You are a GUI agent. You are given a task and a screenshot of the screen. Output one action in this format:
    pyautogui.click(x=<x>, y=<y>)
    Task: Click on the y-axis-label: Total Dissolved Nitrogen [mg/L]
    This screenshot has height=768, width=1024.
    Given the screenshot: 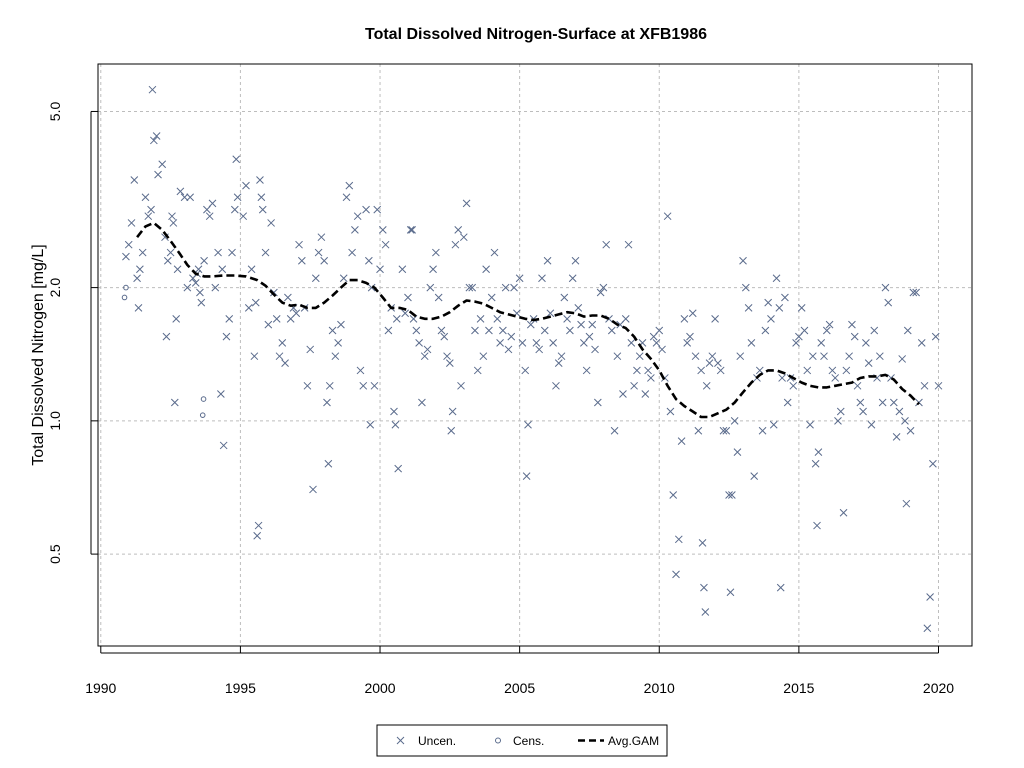 What is the action you would take?
    pyautogui.click(x=38, y=354)
    